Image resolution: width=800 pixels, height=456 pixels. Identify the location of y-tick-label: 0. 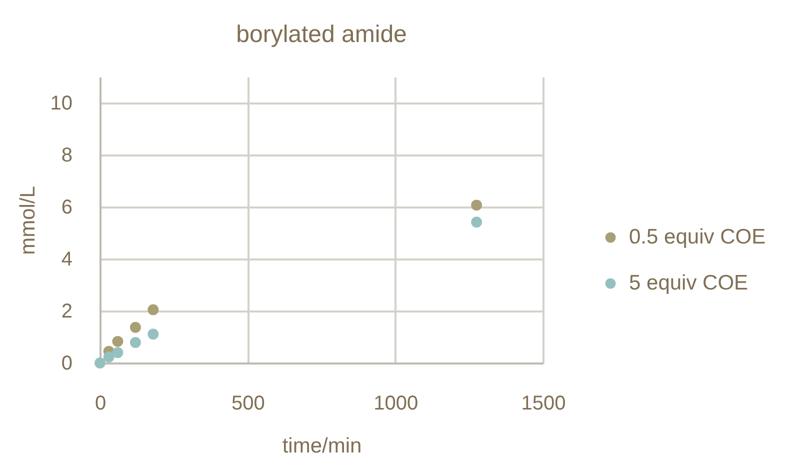
(66, 363).